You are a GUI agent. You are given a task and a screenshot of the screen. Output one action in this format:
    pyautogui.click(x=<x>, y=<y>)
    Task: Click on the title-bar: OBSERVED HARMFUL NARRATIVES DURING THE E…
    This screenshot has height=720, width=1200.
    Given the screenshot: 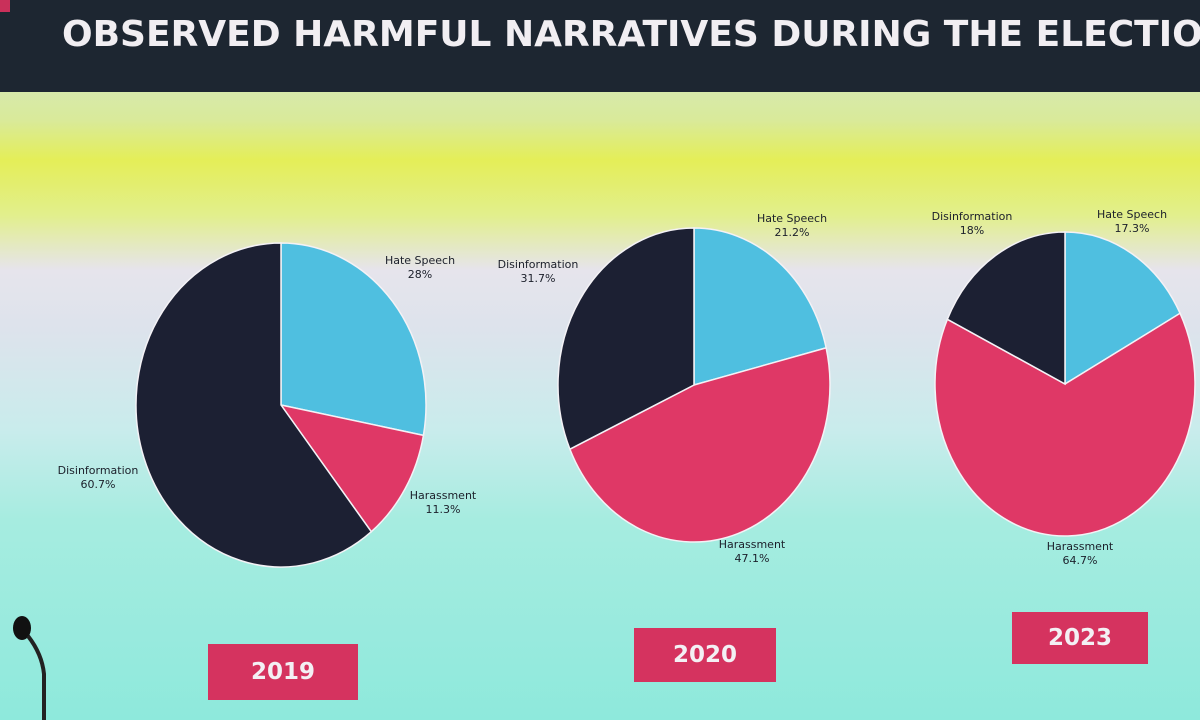 What is the action you would take?
    pyautogui.click(x=600, y=46)
    